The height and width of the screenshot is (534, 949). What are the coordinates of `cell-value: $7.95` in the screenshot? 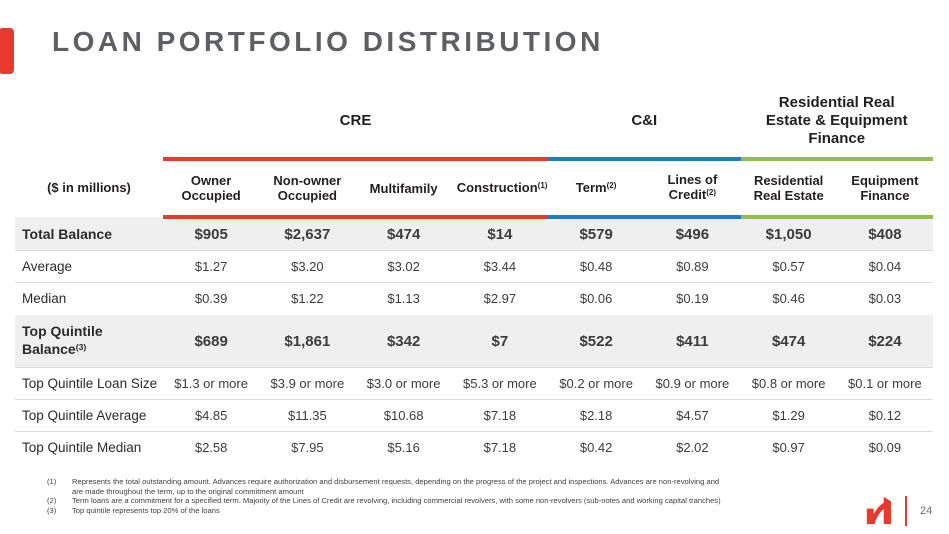 It's located at (307, 447).